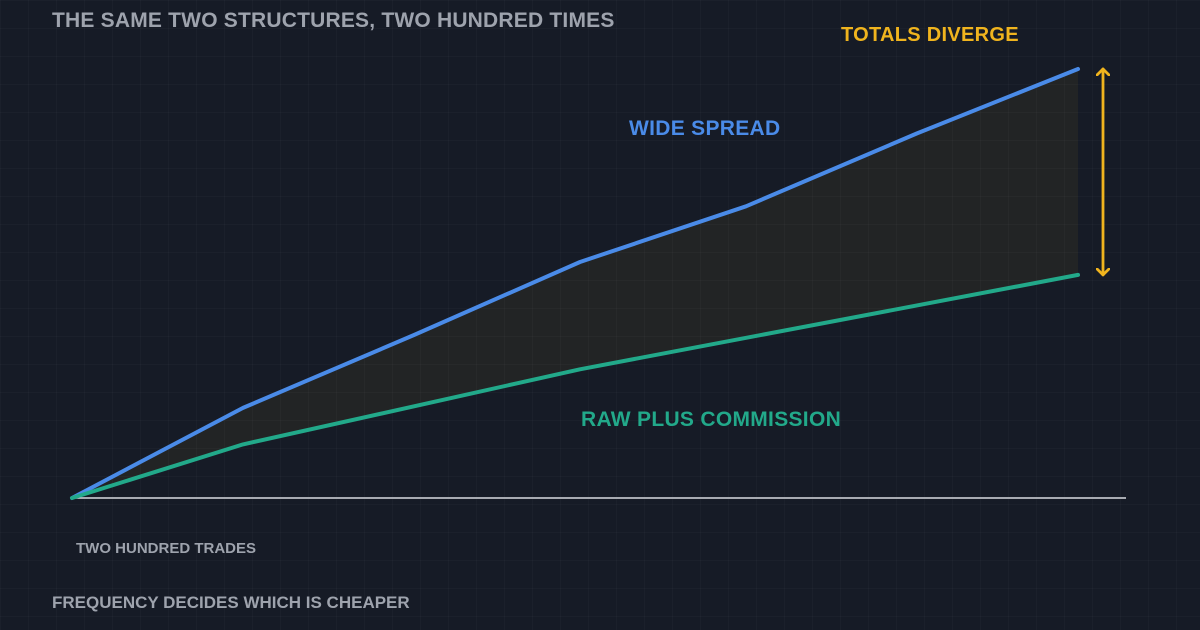 This screenshot has width=1200, height=630. What do you see at coordinates (231, 602) in the screenshot?
I see `footer-caption: FREQUENCY DECIDES WHICH IS CHEAPER` at bounding box center [231, 602].